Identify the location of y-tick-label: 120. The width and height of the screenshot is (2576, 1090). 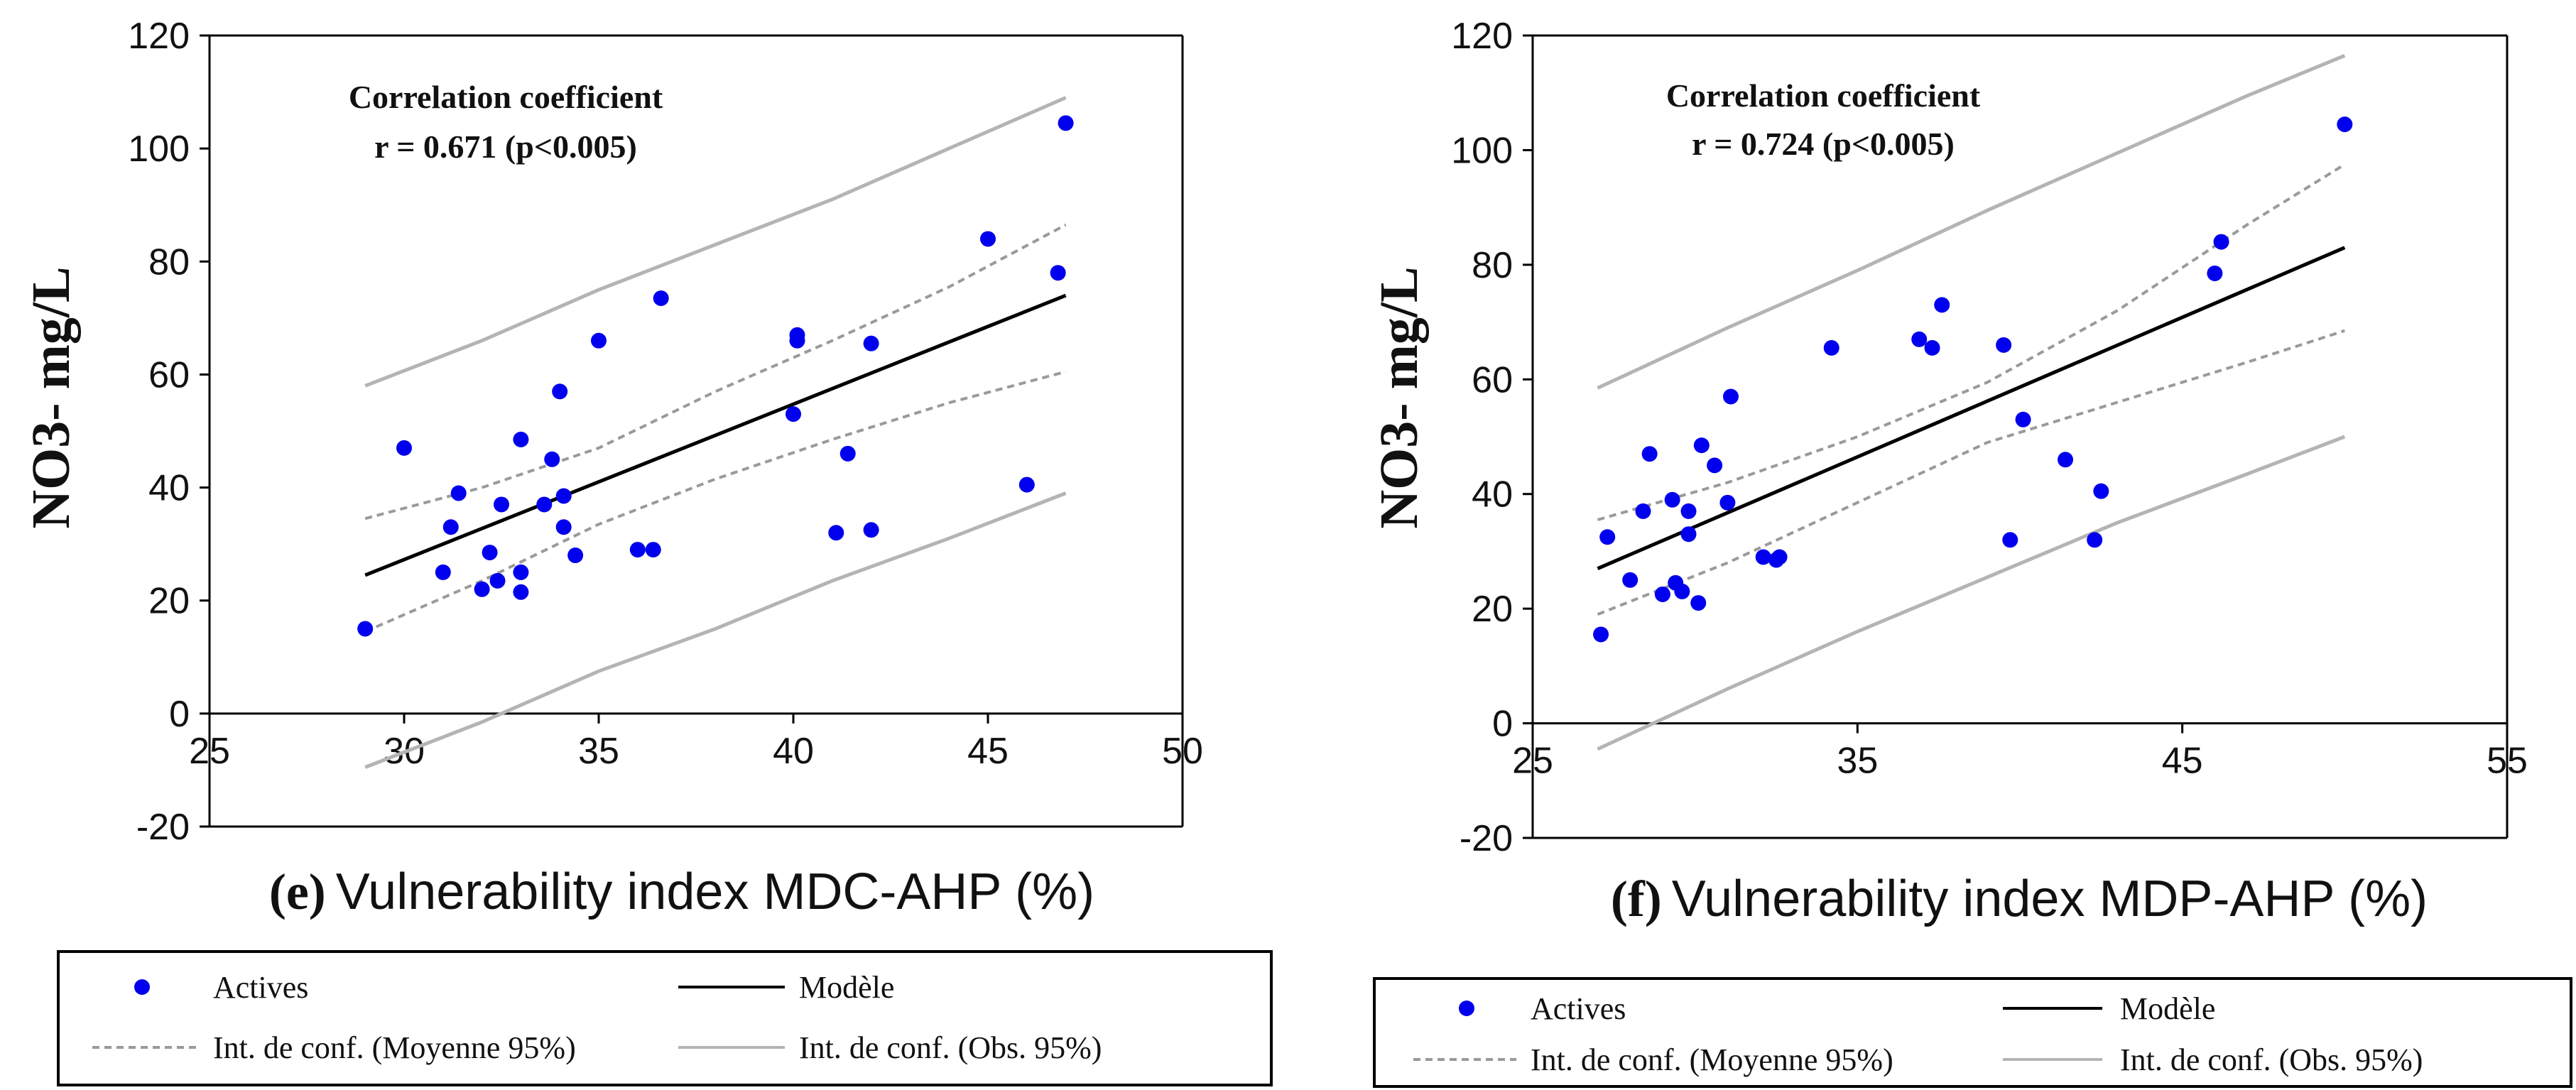
(159, 37).